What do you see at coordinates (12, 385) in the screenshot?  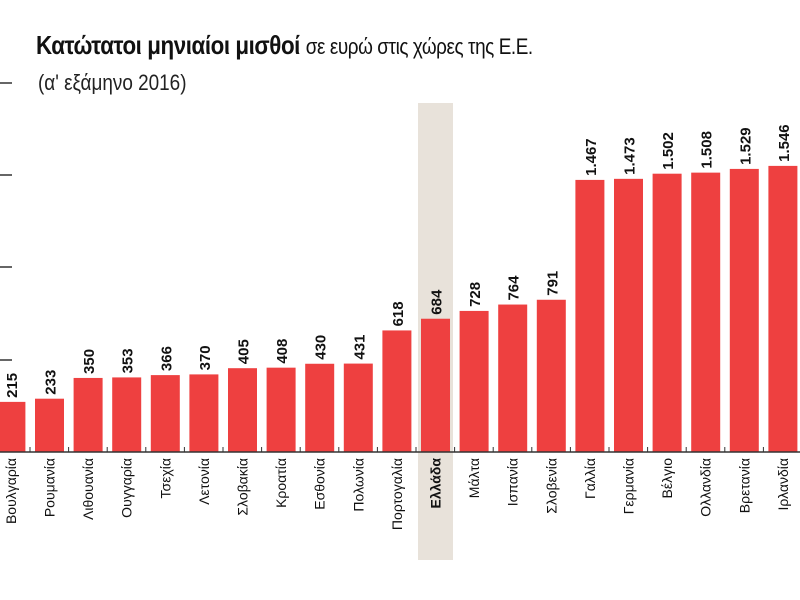 I see `value-label-0: 215` at bounding box center [12, 385].